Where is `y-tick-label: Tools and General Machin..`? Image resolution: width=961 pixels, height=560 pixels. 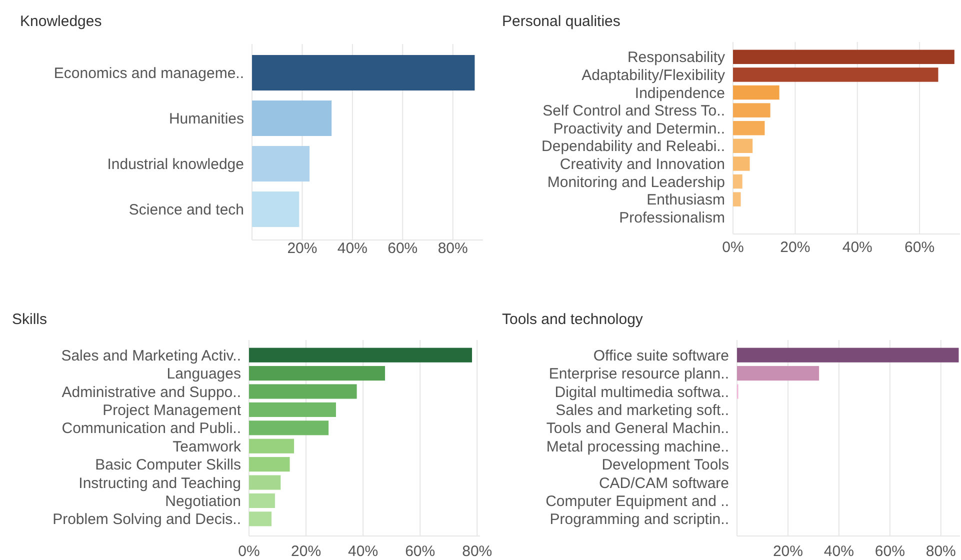 y-tick-label: Tools and General Machin.. is located at coordinates (637, 429).